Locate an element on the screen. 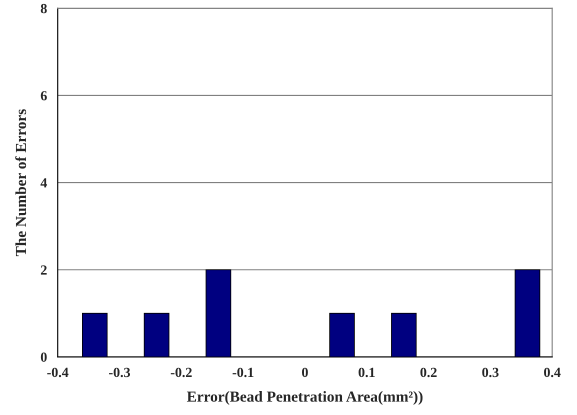  y-axis-title: The Number of Errors is located at coordinates (20, 182).